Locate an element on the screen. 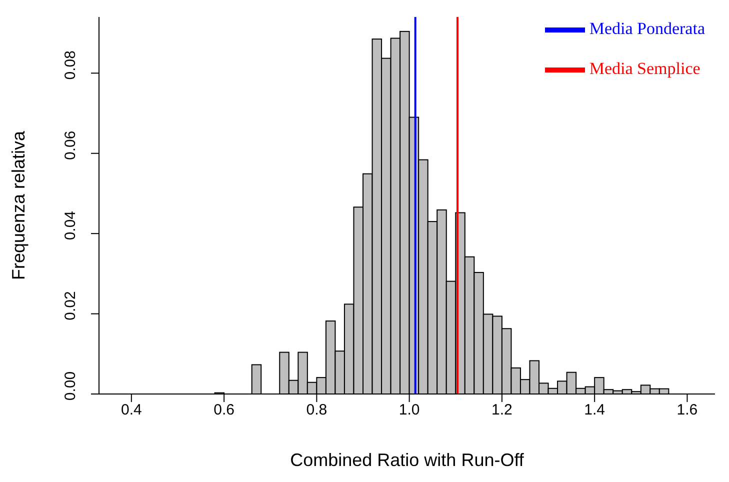 This screenshot has height=482, width=729. y-tick-label: 0.08 is located at coordinates (70, 65).